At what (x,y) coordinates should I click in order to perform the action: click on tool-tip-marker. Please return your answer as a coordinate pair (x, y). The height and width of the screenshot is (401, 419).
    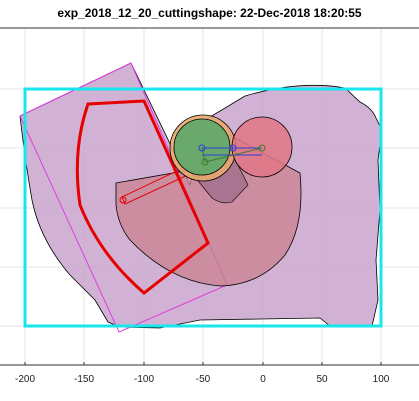
    Looking at the image, I should click on (123, 200).